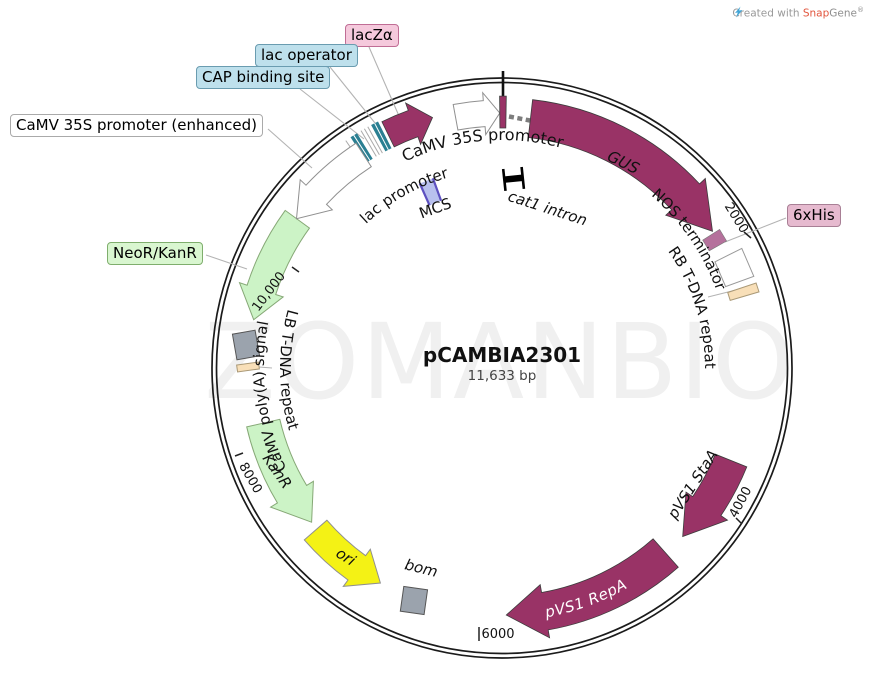 This screenshot has width=874, height=674. Describe the element at coordinates (502, 376) in the screenshot. I see `plasmid-size: 11,633 bp` at that location.